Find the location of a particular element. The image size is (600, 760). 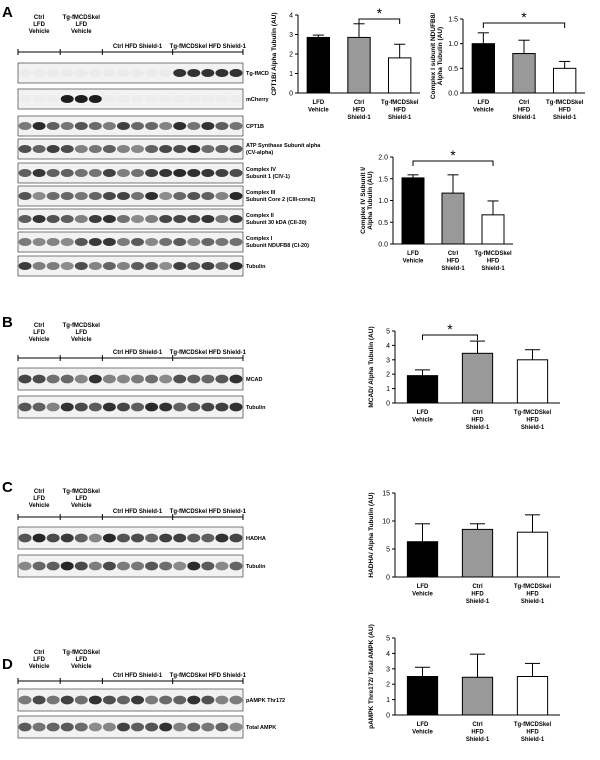

panel-letter: A is located at coordinates (7, 12).